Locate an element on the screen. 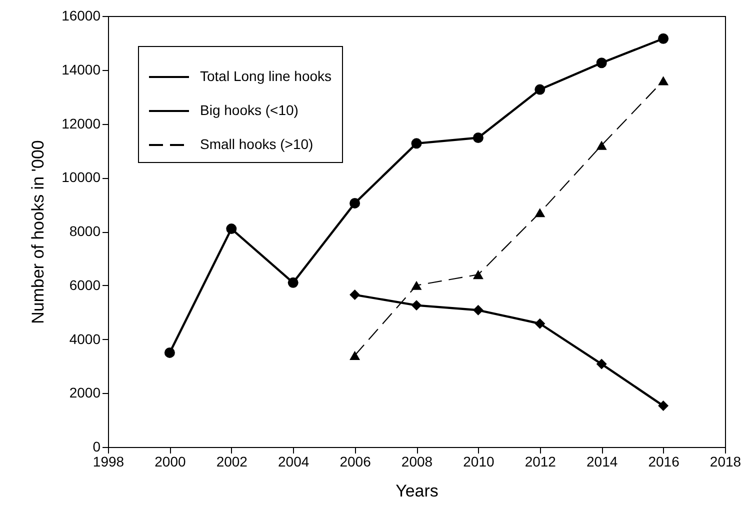 Image resolution: width=744 pixels, height=516 pixels. legend-label: Big hooks (<10) is located at coordinates (249, 110).